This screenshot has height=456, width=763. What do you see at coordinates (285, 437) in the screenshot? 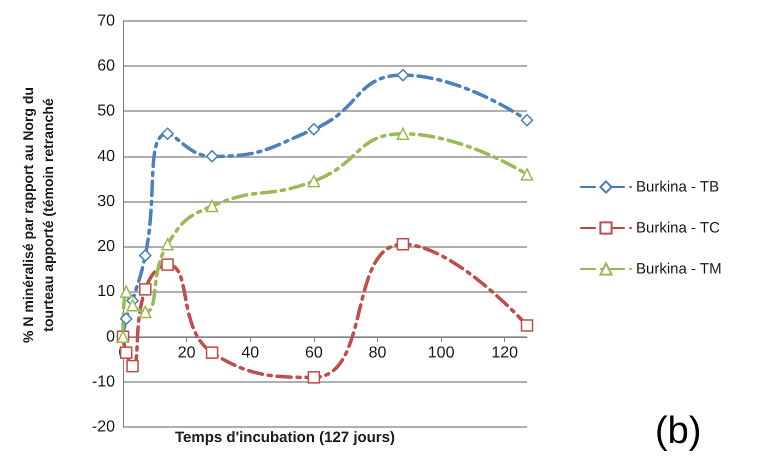
I see `x-axis-title: Temps d'incubation (127 jours)` at bounding box center [285, 437].